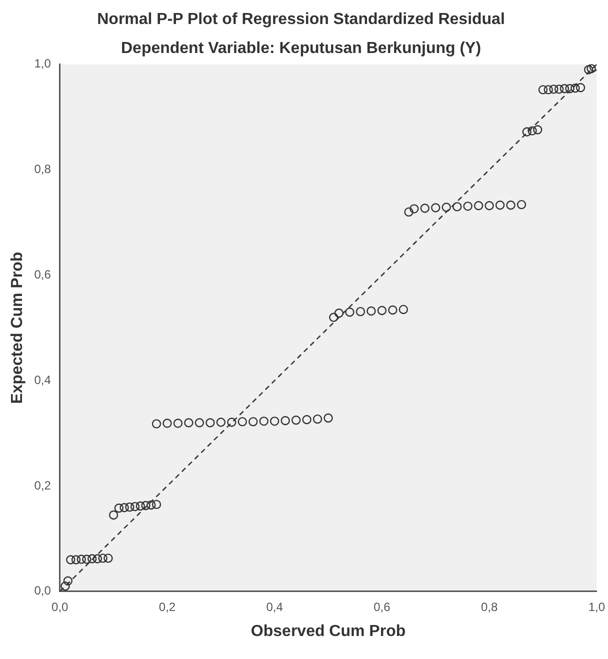 The width and height of the screenshot is (608, 659). I want to click on x-tick-label: 1,0, so click(597, 607).